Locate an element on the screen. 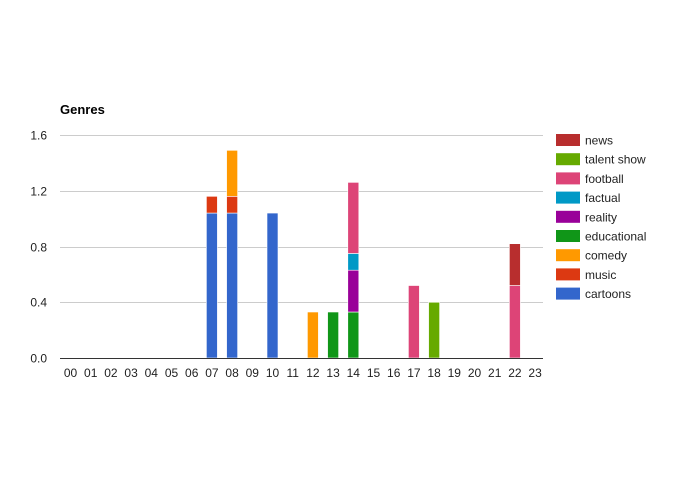 This screenshot has width=695, height=494. chart-title: Genres is located at coordinates (82, 109).